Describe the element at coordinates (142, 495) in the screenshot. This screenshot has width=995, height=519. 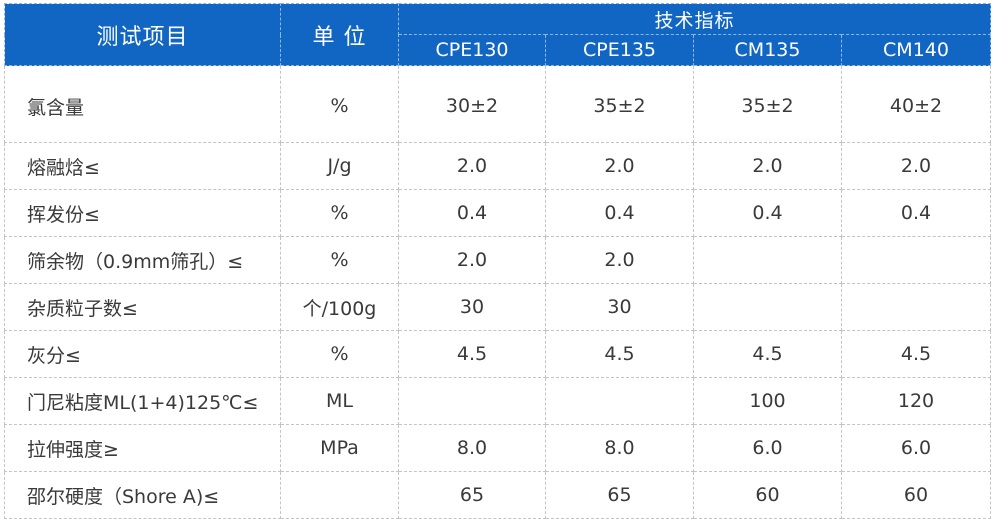
I see `row-item-name: 邵尔硬度（Shore A)≤` at that location.